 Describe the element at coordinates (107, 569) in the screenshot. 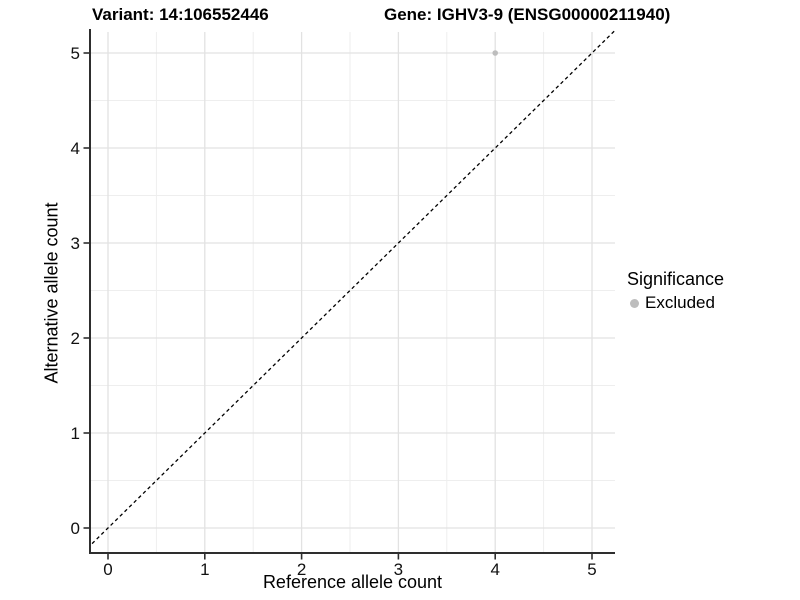

I see `x-tick-label: 0` at that location.